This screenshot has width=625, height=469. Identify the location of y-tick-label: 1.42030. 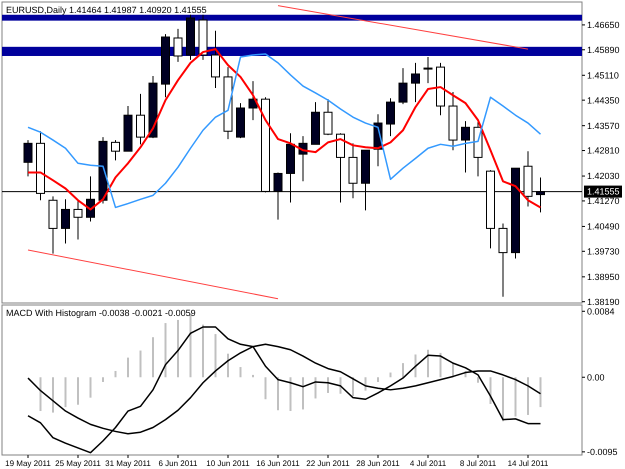
(603, 176).